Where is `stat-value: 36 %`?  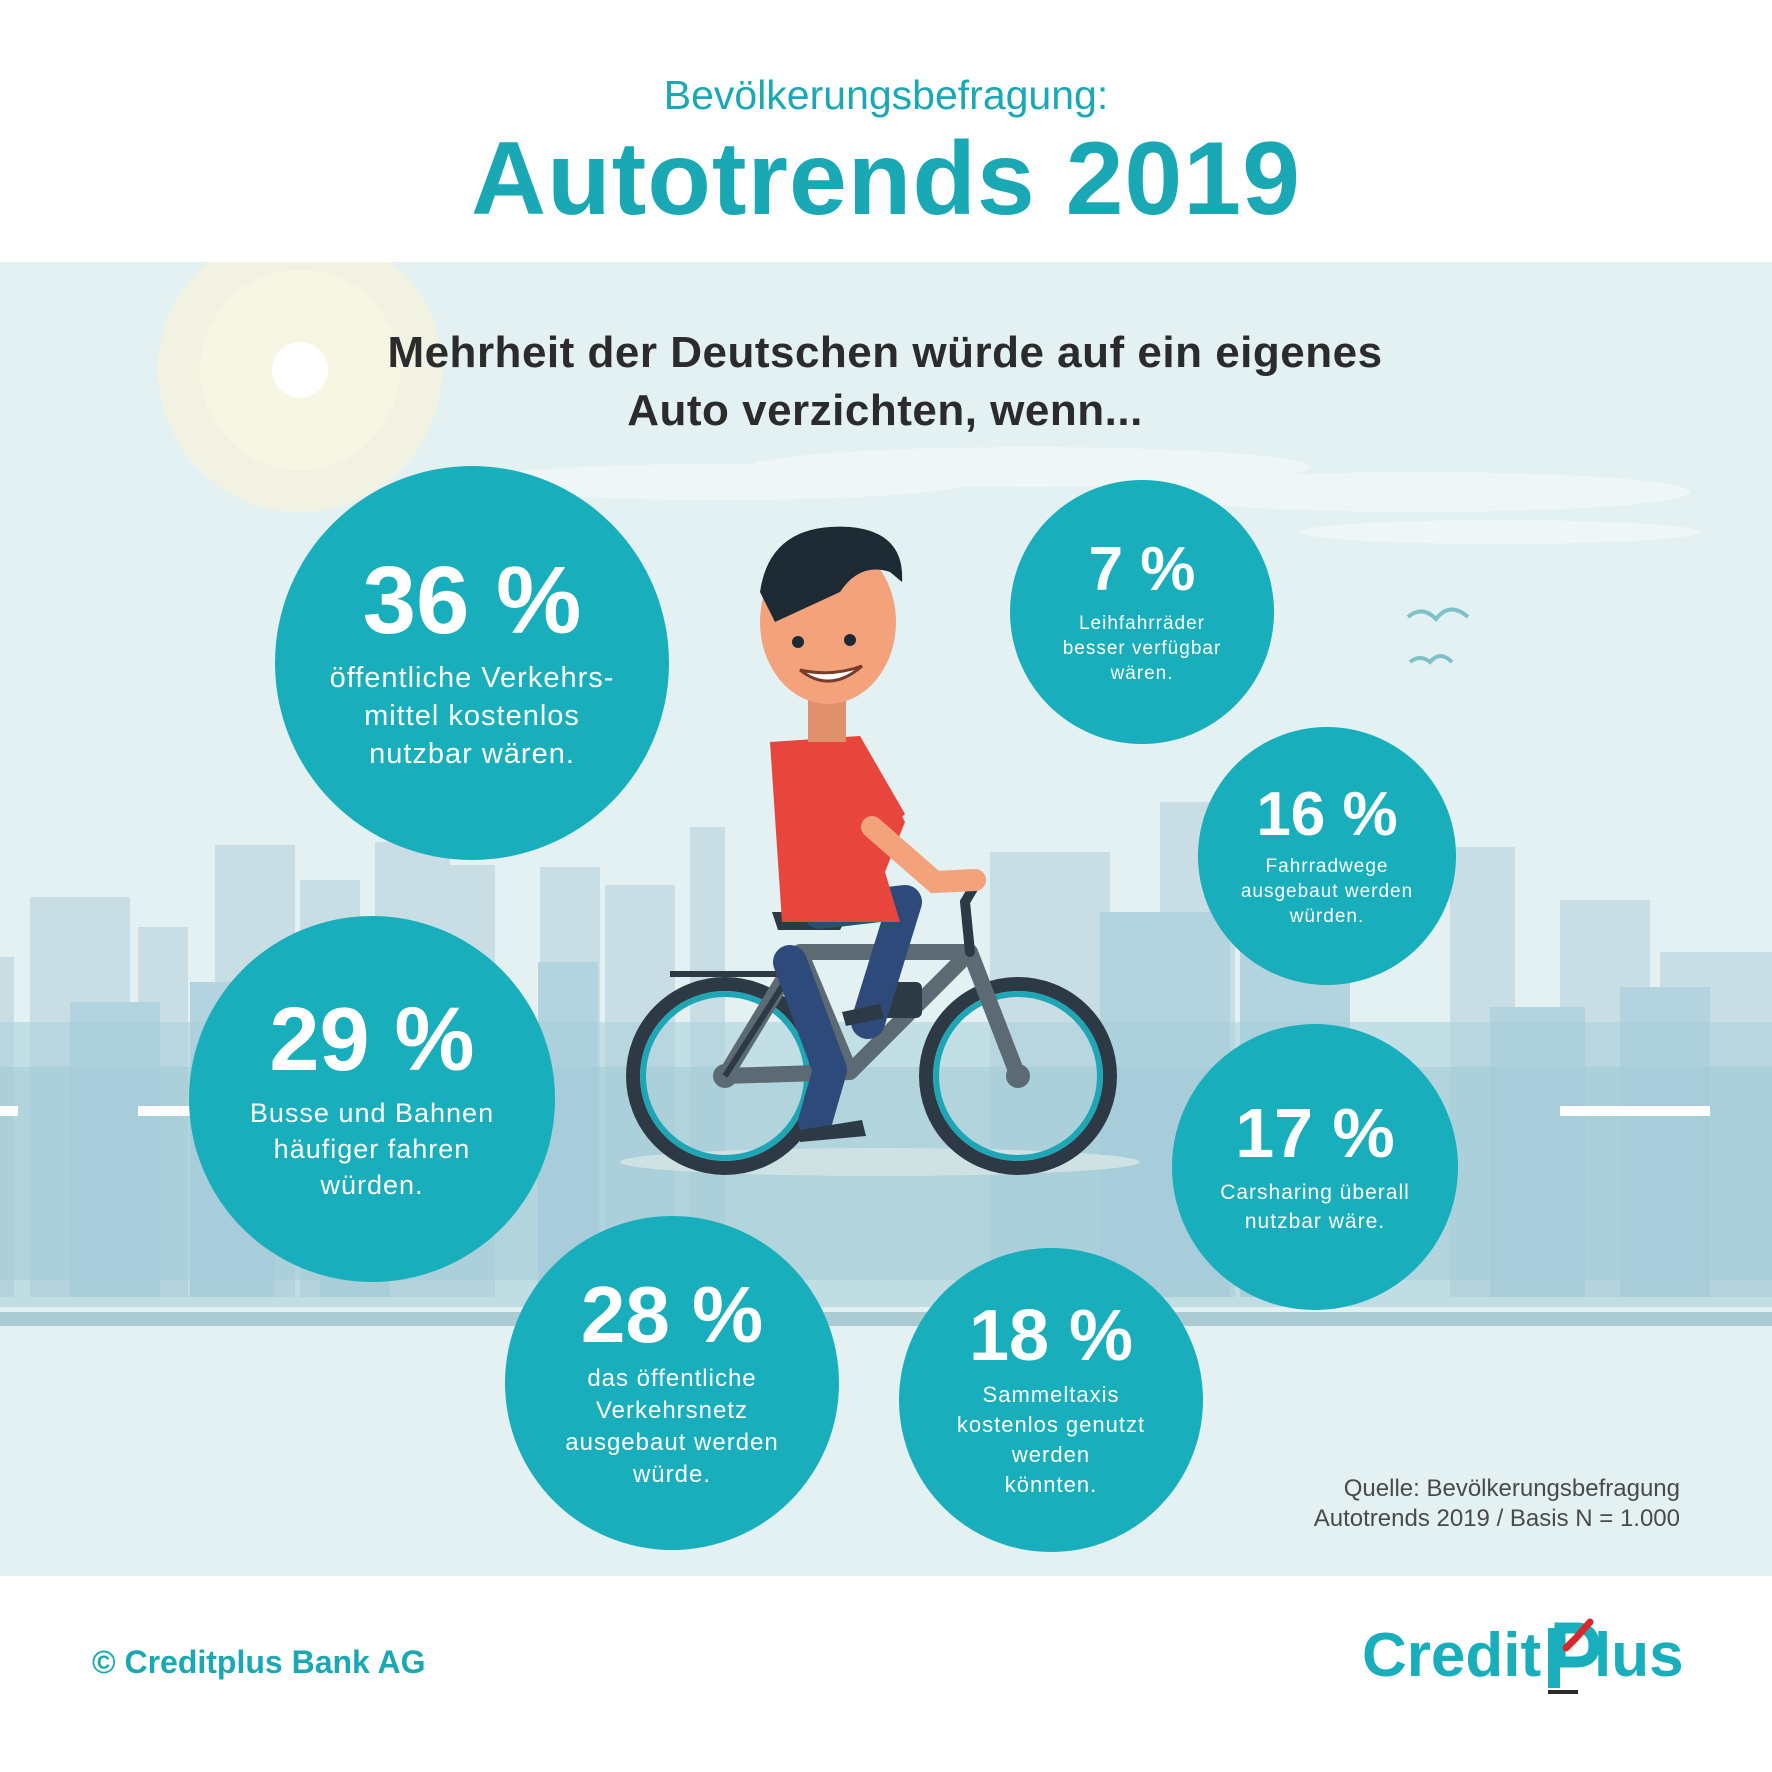 stat-value: 36 % is located at coordinates (472, 600).